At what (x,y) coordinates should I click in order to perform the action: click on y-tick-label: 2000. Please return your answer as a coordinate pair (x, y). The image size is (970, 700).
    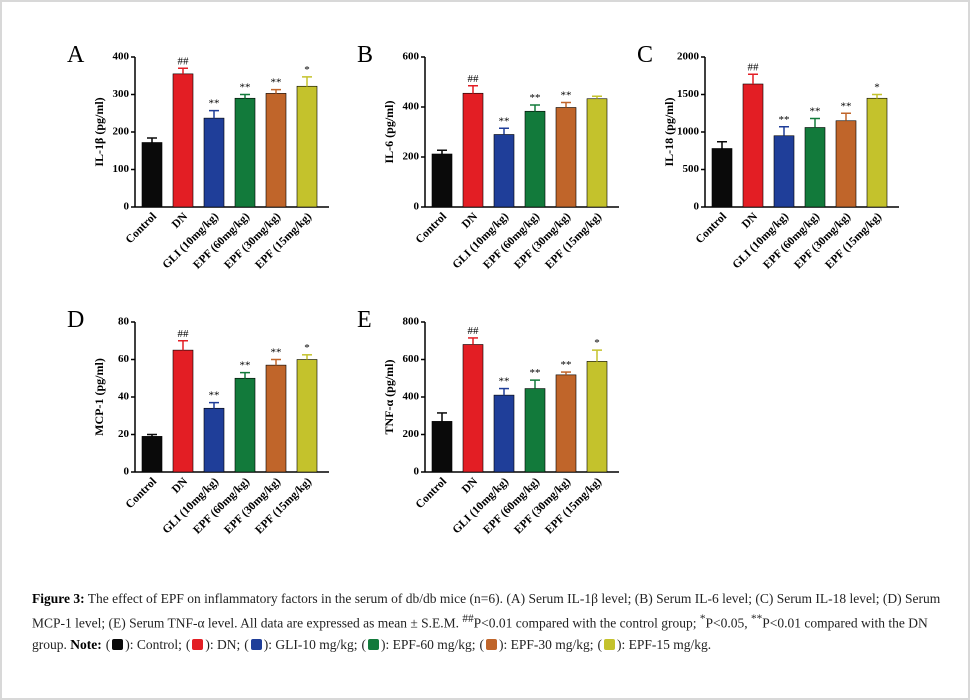
    Looking at the image, I should click on (688, 57).